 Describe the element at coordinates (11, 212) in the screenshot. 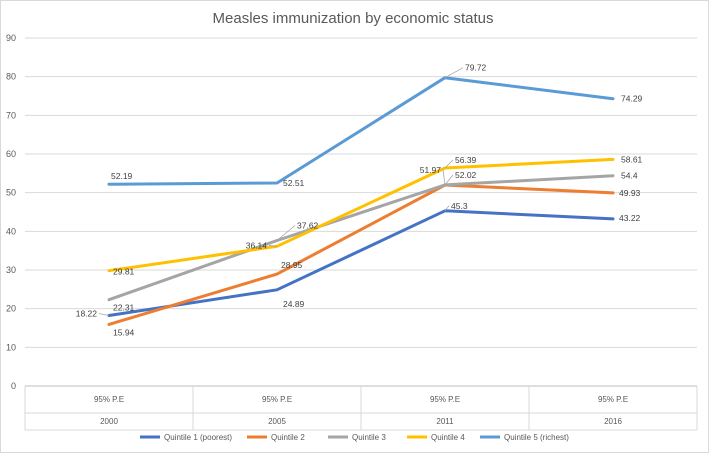

I see `y-axis: 0 10 20 30 40 50 60 70 80 90` at that location.